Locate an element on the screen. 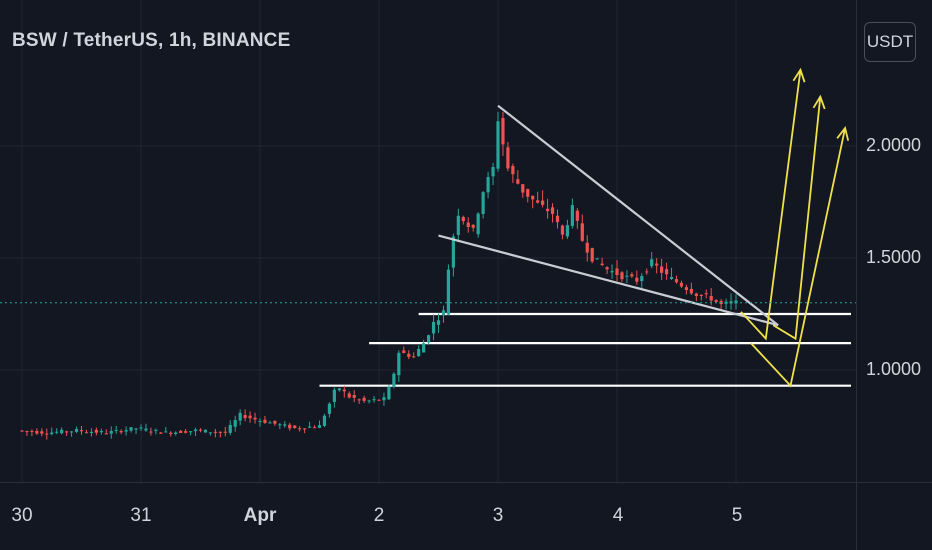 This screenshot has width=932, height=550. price-axis-separator is located at coordinates (856, 275).